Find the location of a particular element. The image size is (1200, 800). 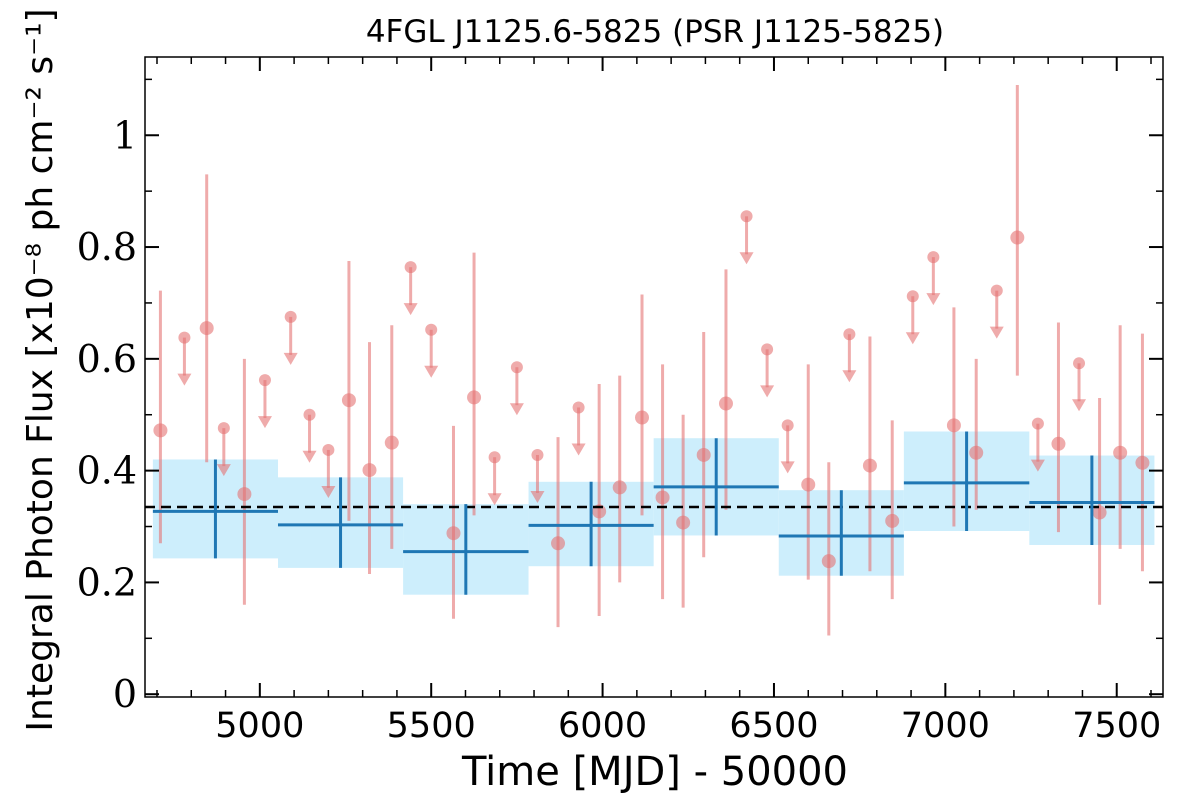

y-tick-label: 0.6 is located at coordinates (107, 359).